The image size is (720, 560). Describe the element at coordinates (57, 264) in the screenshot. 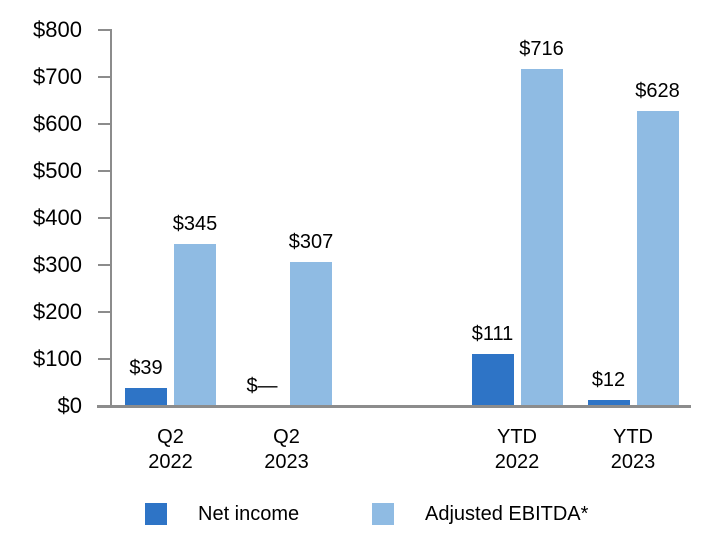

I see `y-axis-tick-label: $300` at that location.